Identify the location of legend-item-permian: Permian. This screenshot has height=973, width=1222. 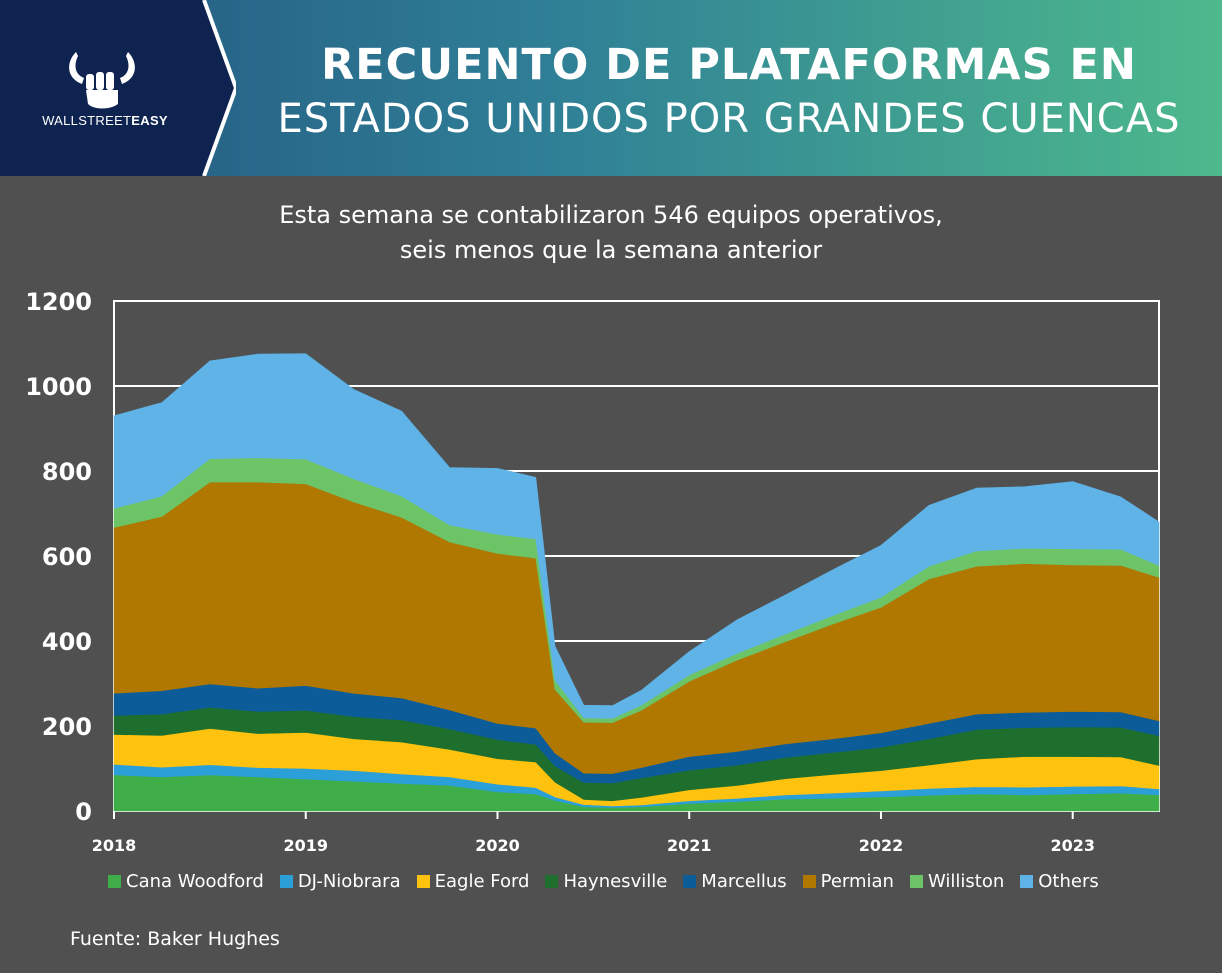
(848, 881).